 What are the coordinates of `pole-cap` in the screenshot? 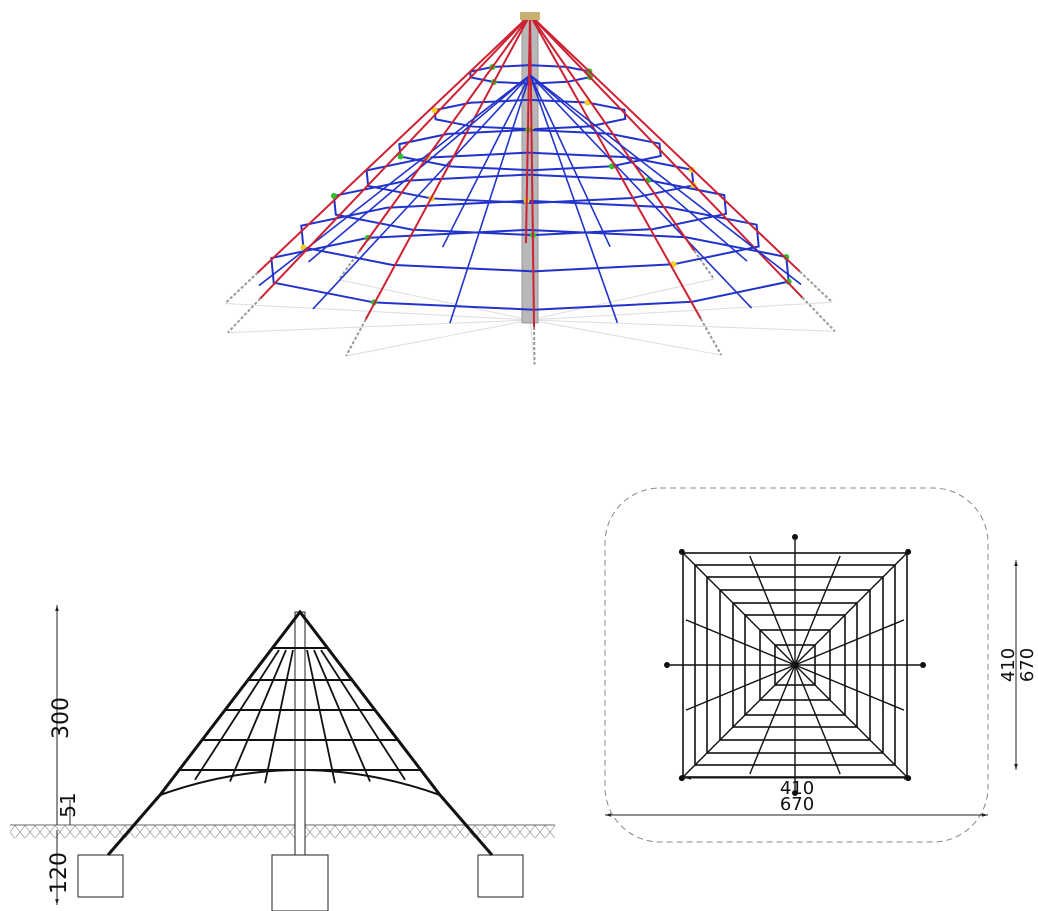 It's located at (530, 16).